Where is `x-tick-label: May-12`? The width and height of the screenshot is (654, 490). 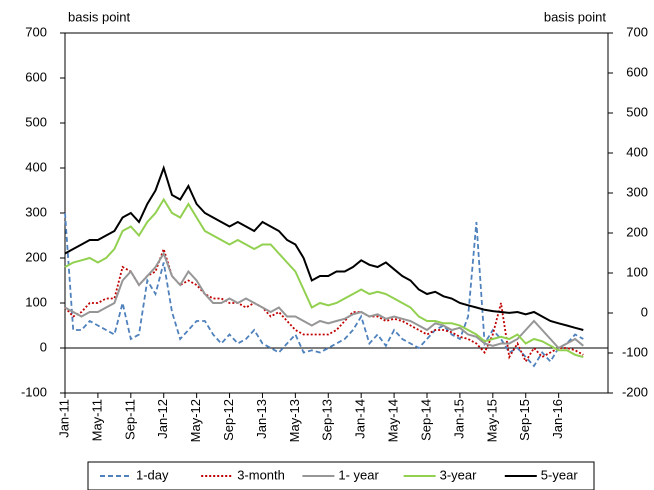 x-tick-label: May-12 is located at coordinates (195, 420).